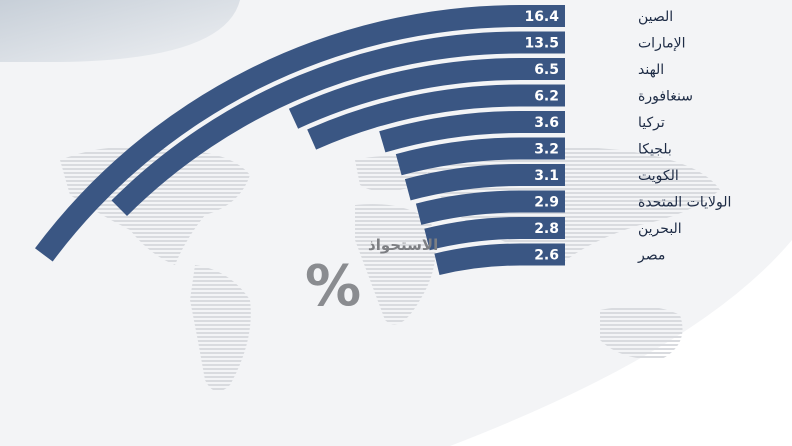 Image resolution: width=792 pixels, height=446 pixels. I want to click on value-label-3: 6.5, so click(546, 70).